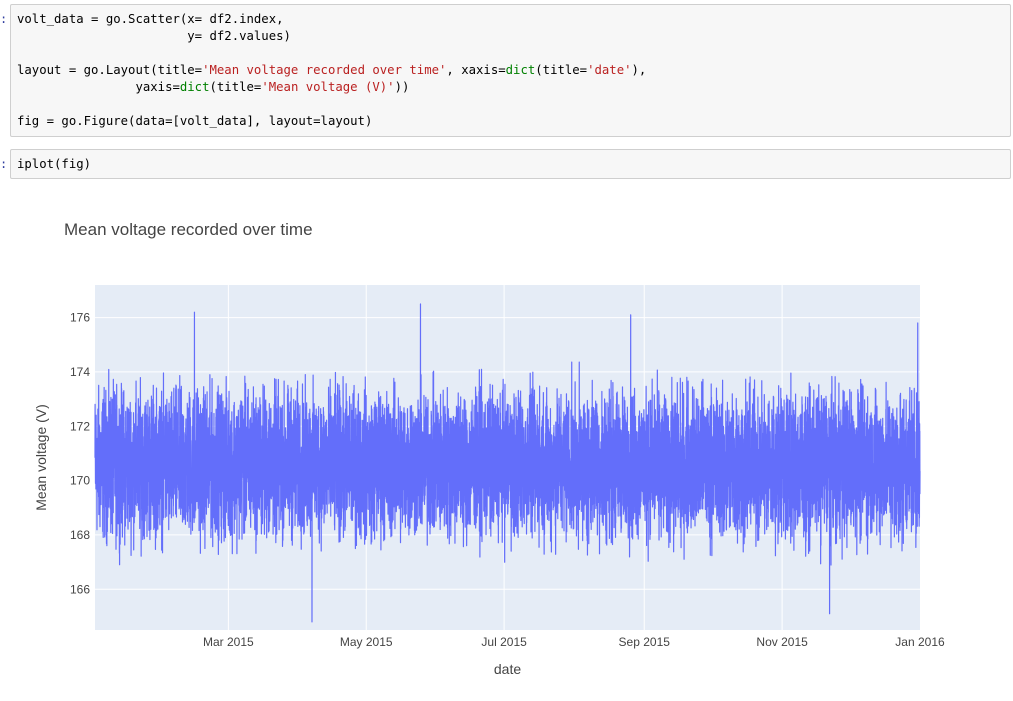 This screenshot has height=701, width=1013. Describe the element at coordinates (366, 642) in the screenshot. I see `x-tick-label: May 2015` at that location.